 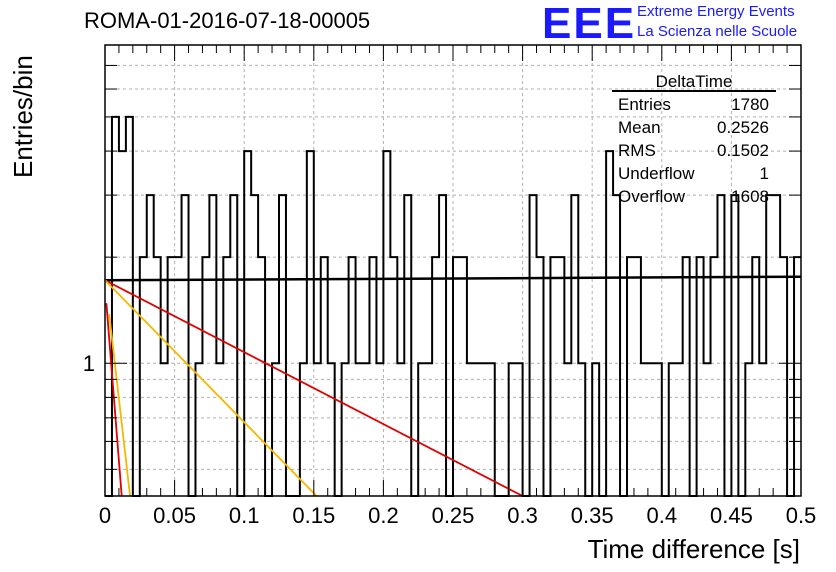 I want to click on x-axis-title: Time difference [s], so click(x=694, y=549).